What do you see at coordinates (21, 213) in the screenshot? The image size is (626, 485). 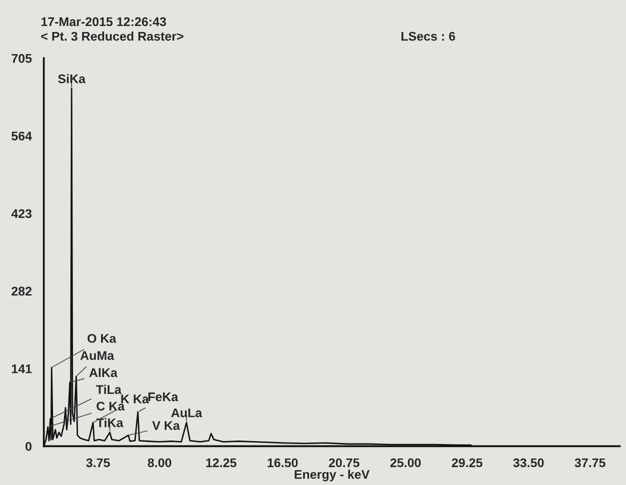 I see `y-tick-label: 423` at bounding box center [21, 213].